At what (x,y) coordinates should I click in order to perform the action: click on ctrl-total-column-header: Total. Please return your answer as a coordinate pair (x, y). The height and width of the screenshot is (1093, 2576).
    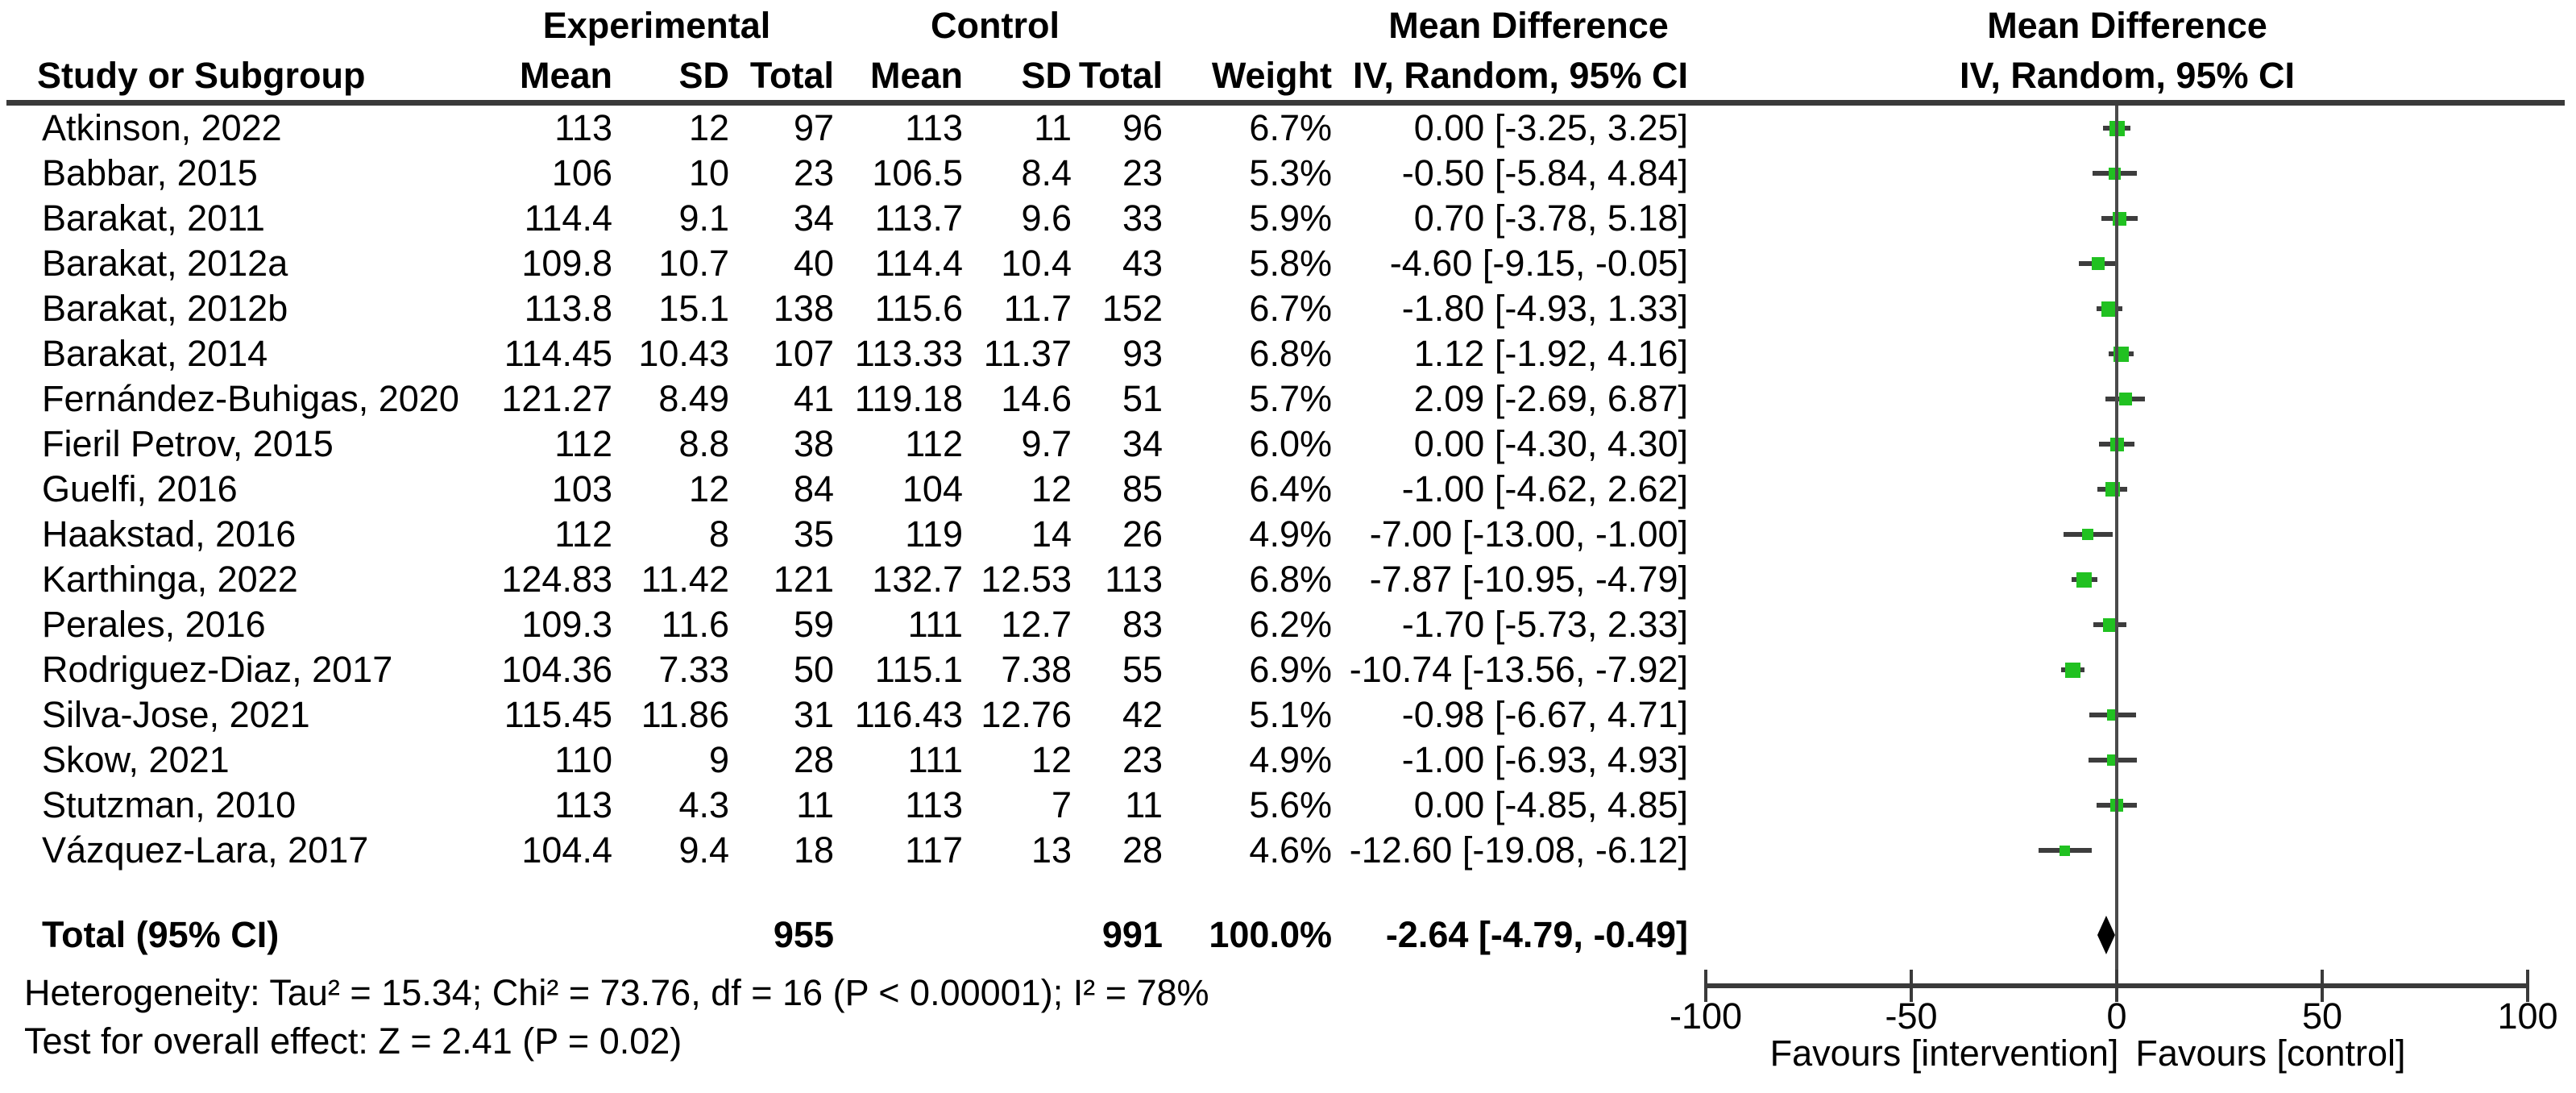
    Looking at the image, I should click on (1120, 75).